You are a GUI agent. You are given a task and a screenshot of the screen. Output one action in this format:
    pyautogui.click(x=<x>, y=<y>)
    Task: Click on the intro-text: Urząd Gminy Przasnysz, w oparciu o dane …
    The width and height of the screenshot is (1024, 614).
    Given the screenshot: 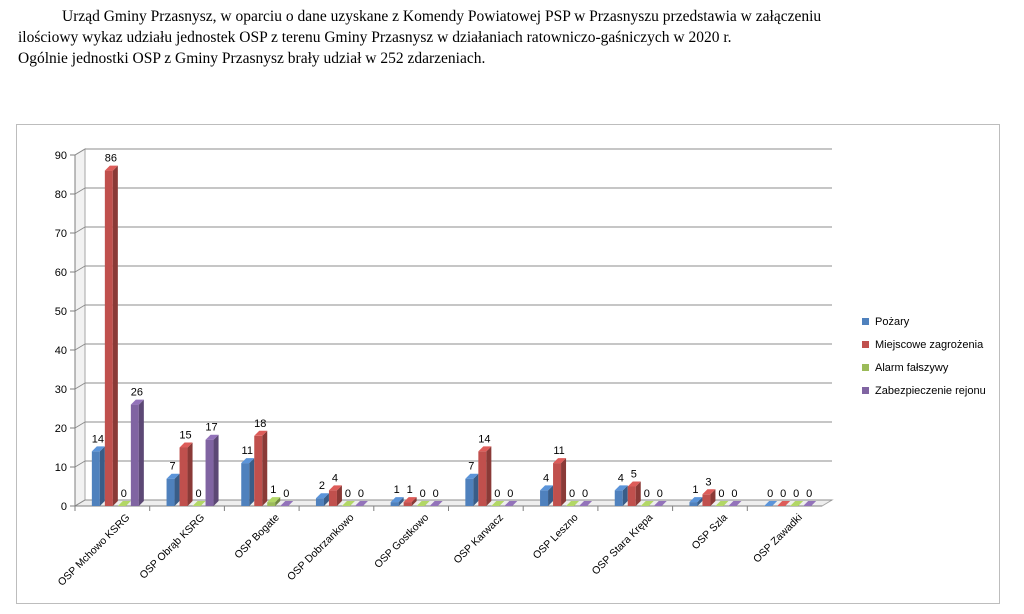 What is the action you would take?
    pyautogui.click(x=513, y=37)
    